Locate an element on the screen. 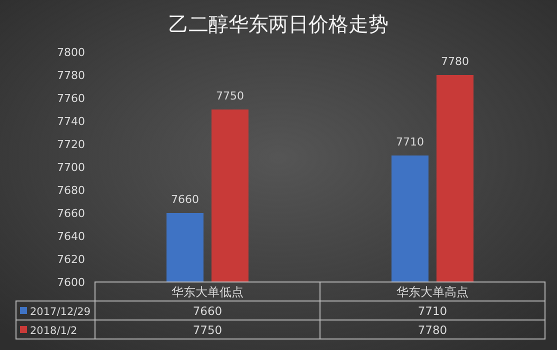 The width and height of the screenshot is (557, 350). y-tick-label: 7720 is located at coordinates (71, 144).